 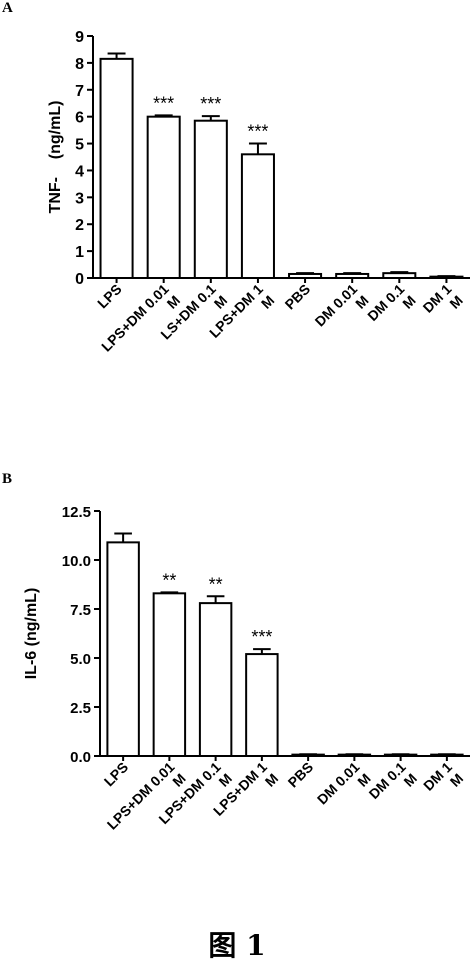 What do you see at coordinates (7, 479) in the screenshot?
I see `panel-b-letter: B` at bounding box center [7, 479].